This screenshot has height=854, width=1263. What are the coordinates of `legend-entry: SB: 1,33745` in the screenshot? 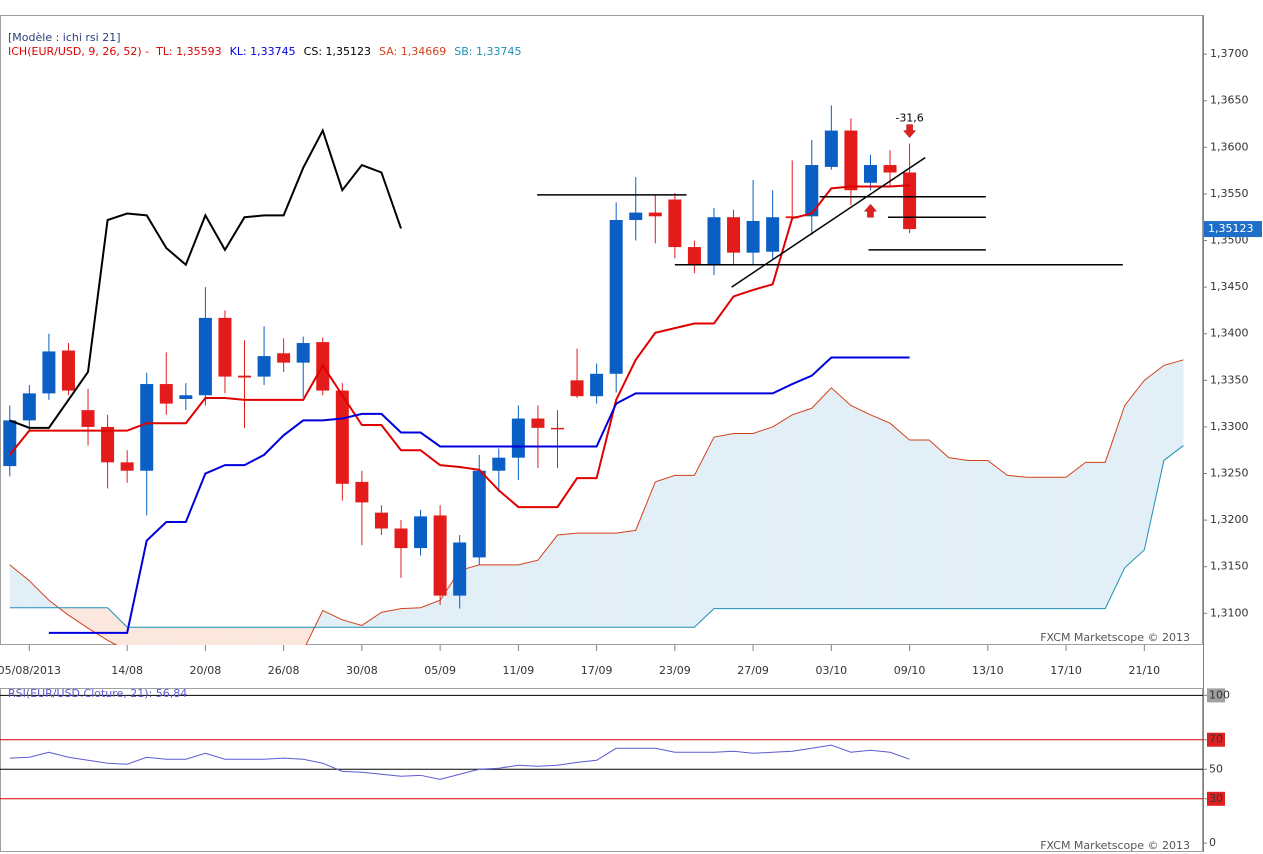 It's located at (487, 51).